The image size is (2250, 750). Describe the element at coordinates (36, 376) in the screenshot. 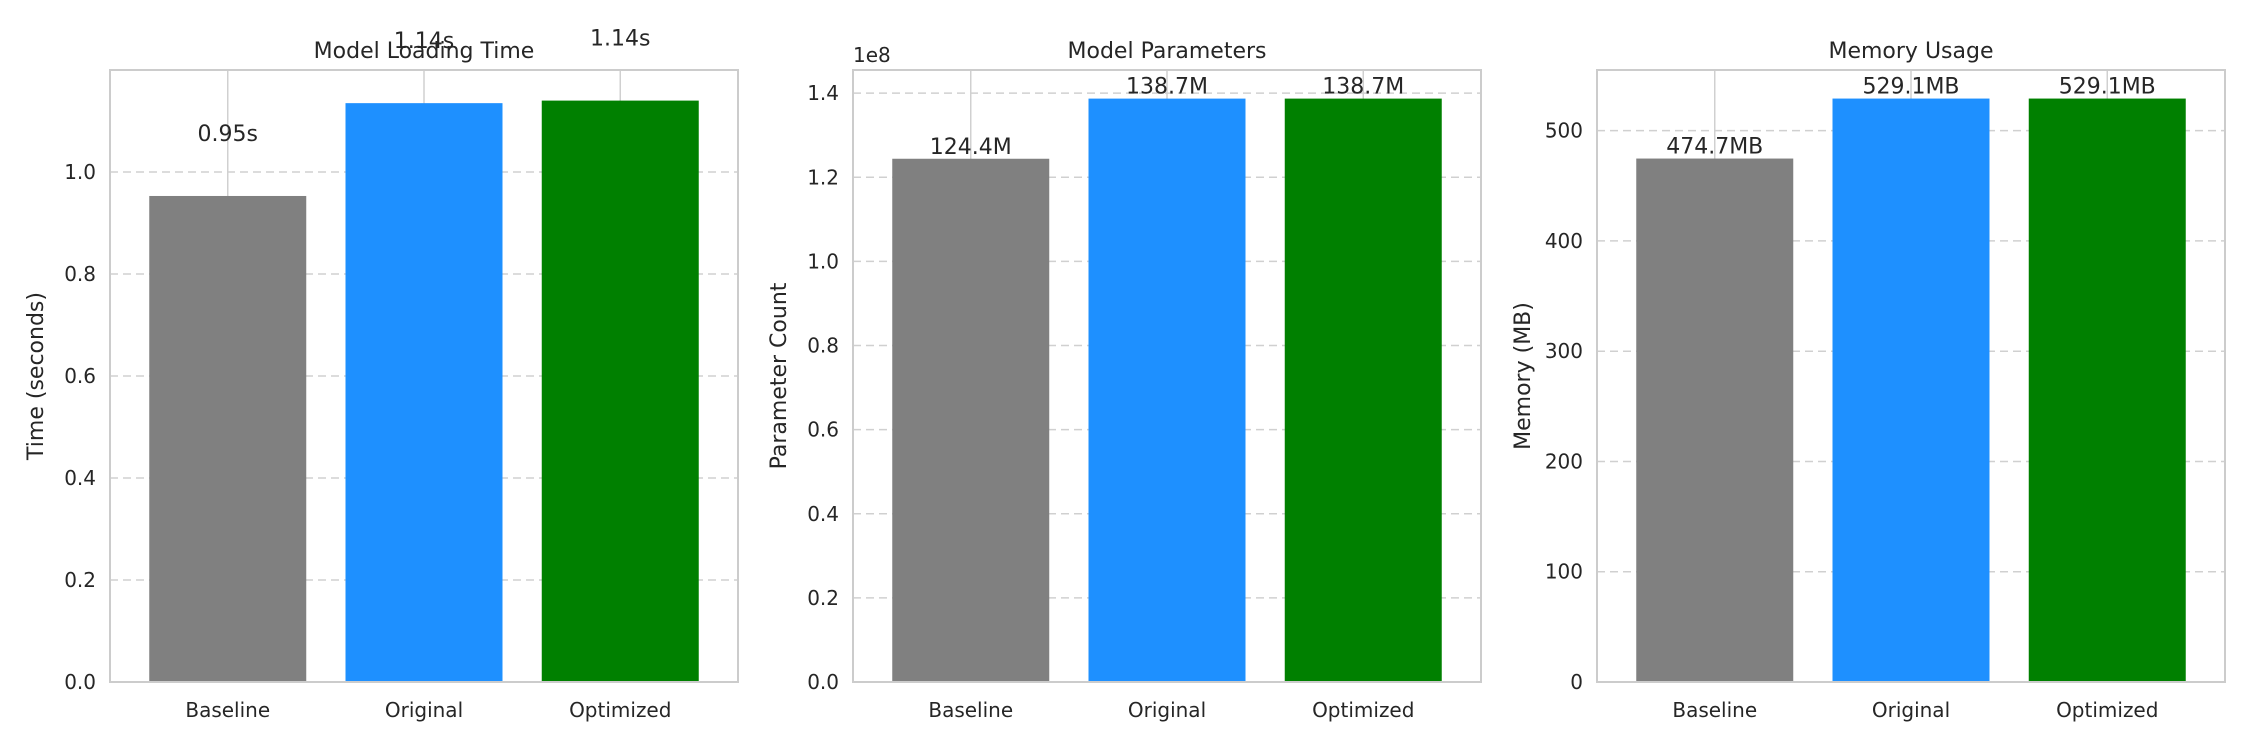

I see `y-axis-label: Time (seconds)` at that location.